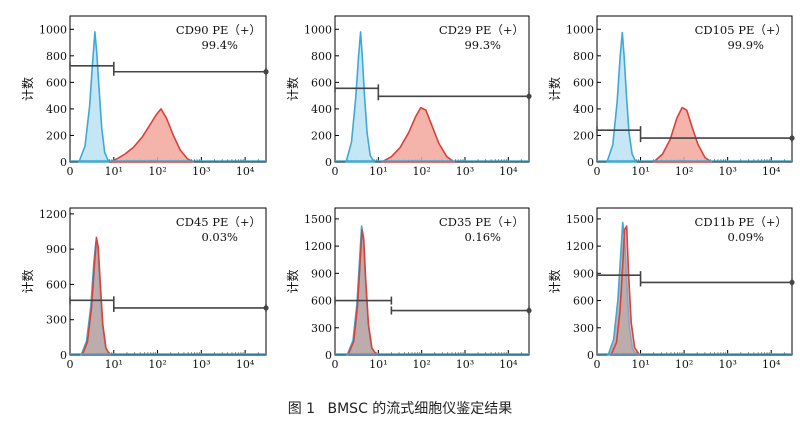  Describe the element at coordinates (420, 409) in the screenshot. I see `figure-caption-text: BMSC 的流式细胞仪鉴定结果` at that location.